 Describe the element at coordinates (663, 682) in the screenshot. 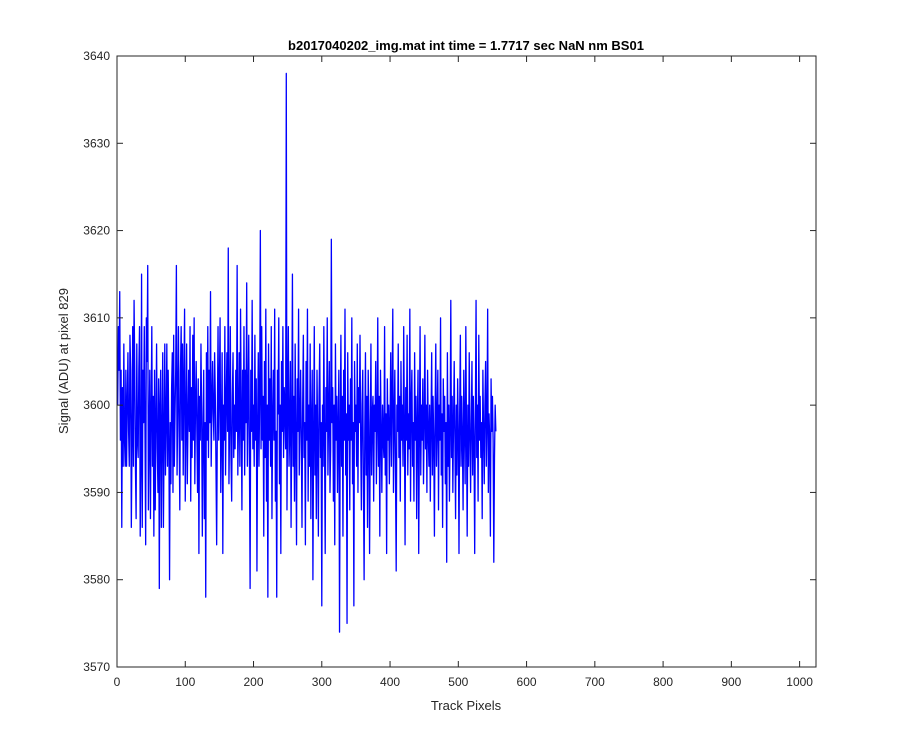

I see `x-tick-label: 800` at that location.